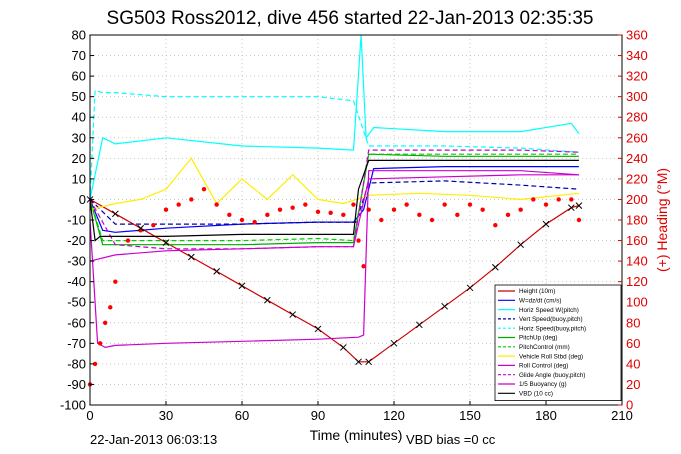 This screenshot has width=681, height=454. I want to click on y-left-tick-label-6: -40, so click(76, 281).